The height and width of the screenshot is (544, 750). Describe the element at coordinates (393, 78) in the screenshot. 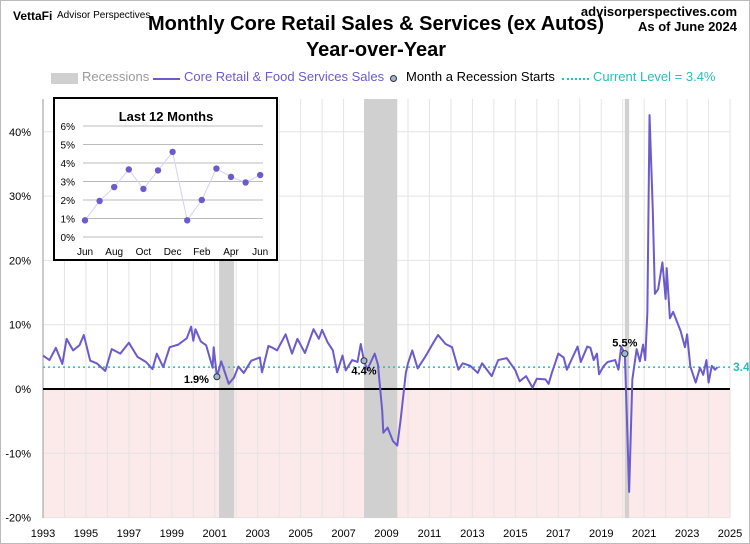

I see `legend-marker-icon` at that location.